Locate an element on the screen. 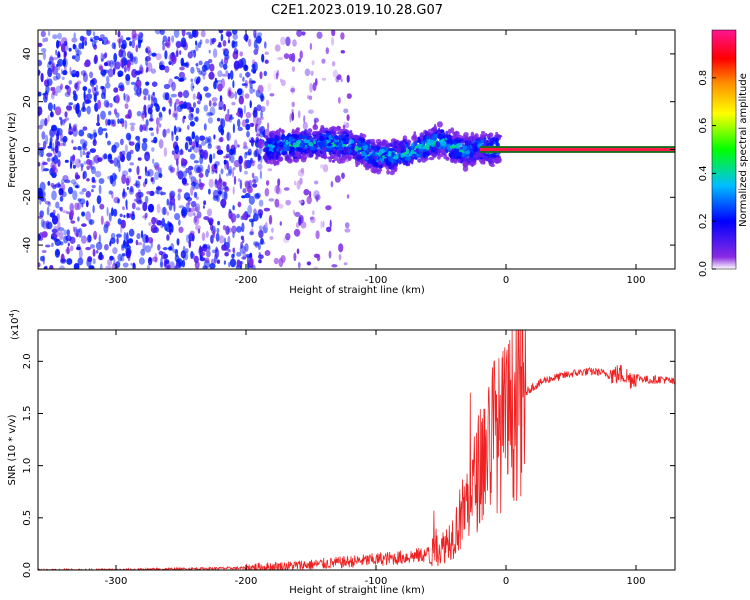 This screenshot has width=750, height=600. x-tick-label: 100 is located at coordinates (635, 280).